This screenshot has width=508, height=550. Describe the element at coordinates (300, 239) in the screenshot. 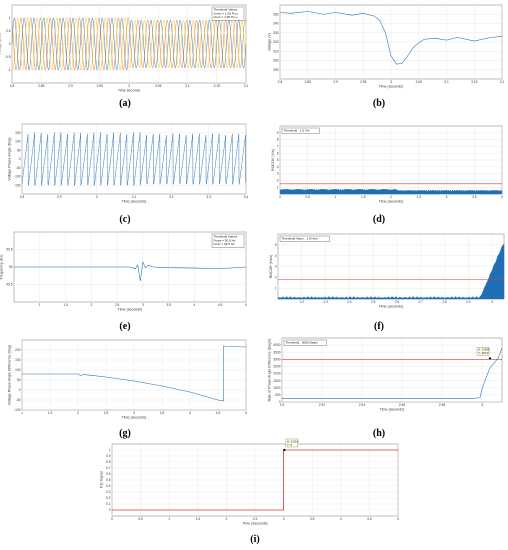

I see `legend-entry: Threshold Value : 1.8 Hz/s` at that location.